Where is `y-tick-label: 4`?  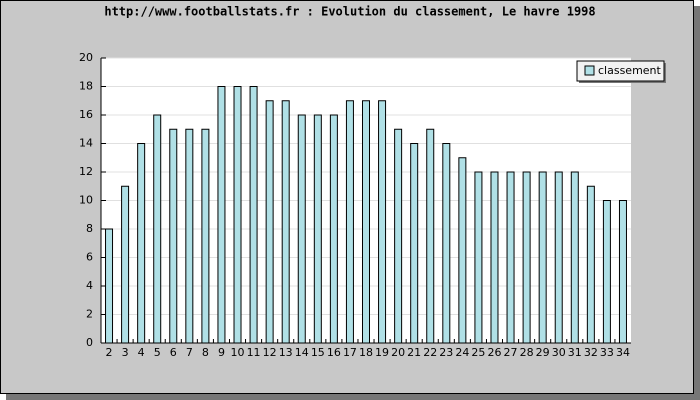
y-tick-label: 4 is located at coordinates (89, 285).